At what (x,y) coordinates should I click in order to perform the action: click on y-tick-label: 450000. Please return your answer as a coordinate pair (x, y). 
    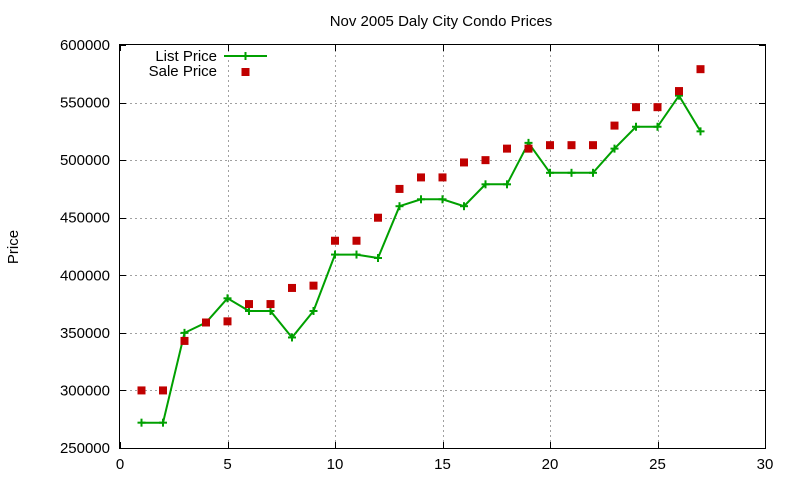
    Looking at the image, I should click on (85, 218).